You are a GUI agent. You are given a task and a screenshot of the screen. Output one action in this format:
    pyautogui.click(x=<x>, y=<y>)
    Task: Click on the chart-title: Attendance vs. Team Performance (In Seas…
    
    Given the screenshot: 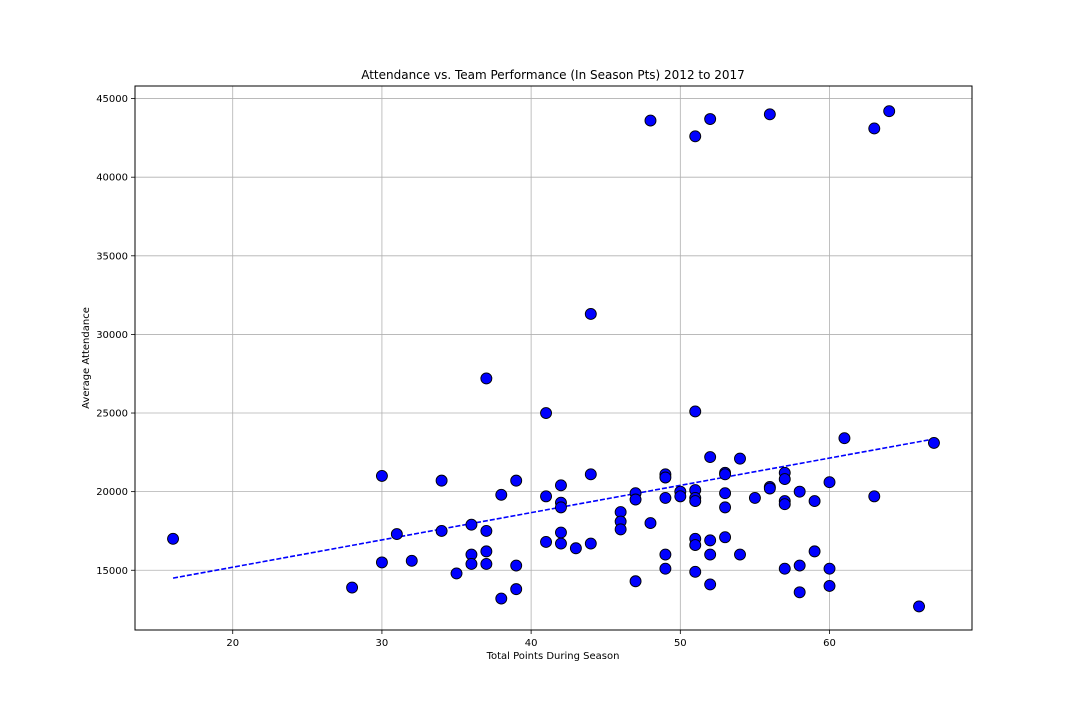 What is the action you would take?
    pyautogui.click(x=553, y=75)
    